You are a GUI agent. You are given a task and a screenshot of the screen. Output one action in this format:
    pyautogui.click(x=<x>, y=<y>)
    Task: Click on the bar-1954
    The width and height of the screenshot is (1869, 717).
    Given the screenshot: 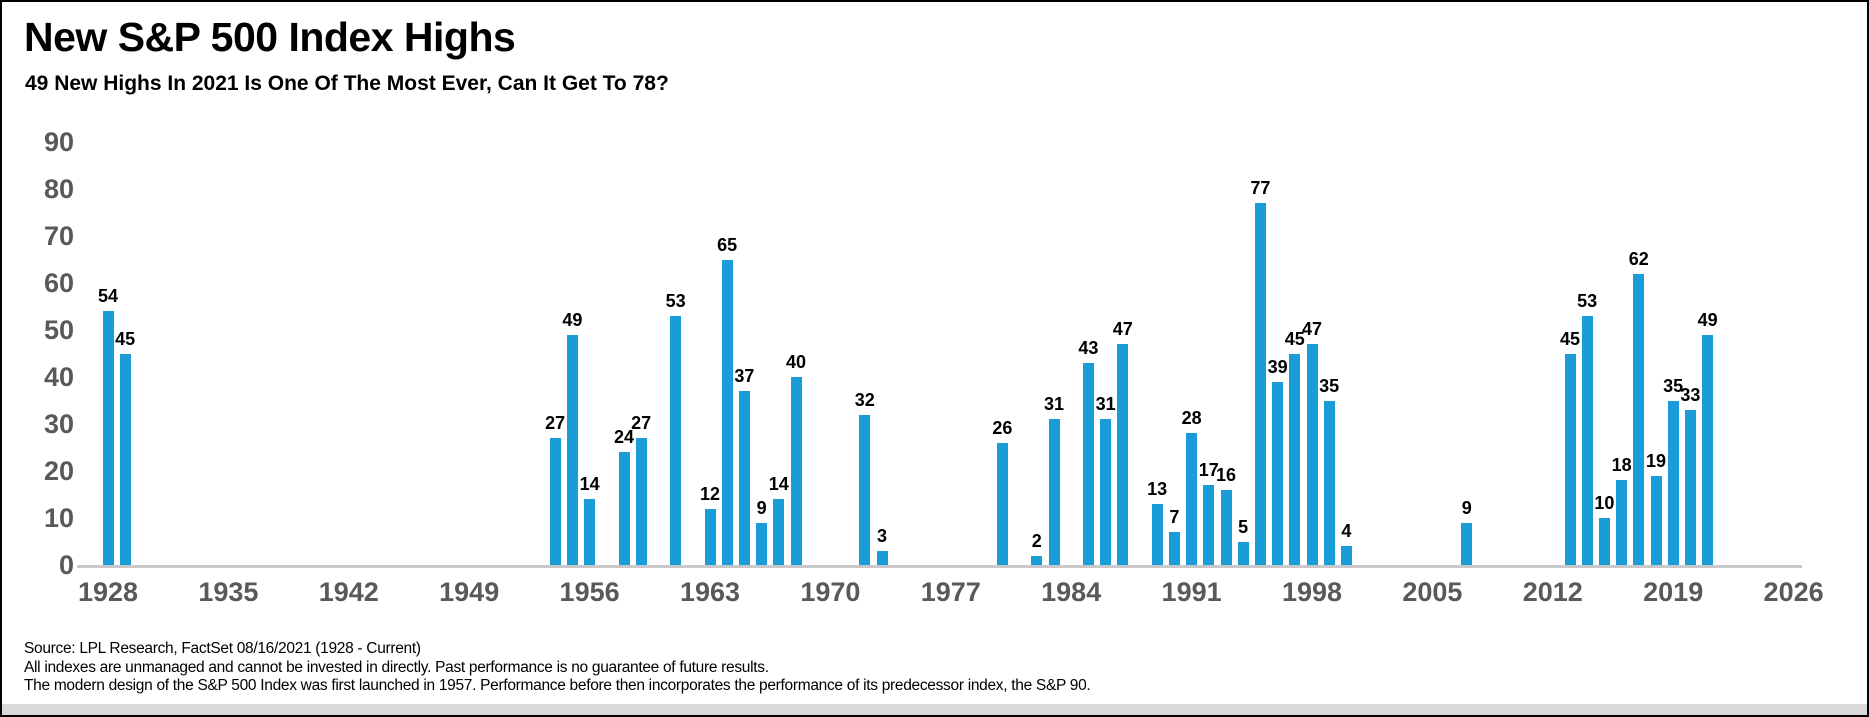 What is the action you would take?
    pyautogui.click(x=555, y=501)
    